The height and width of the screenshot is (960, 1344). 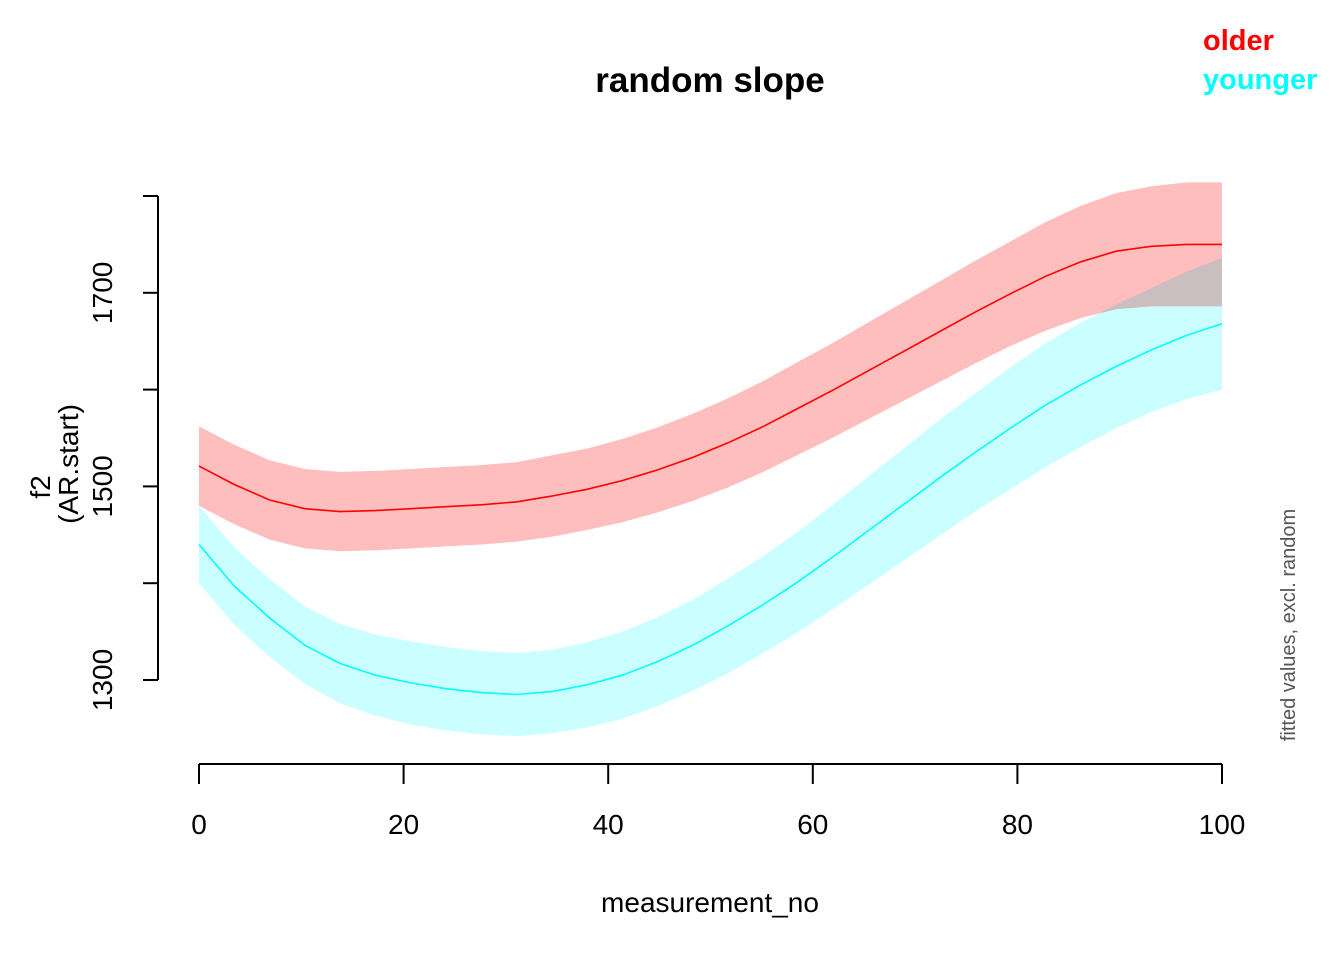 What do you see at coordinates (608, 824) in the screenshot?
I see `x-tick-label-40: 40` at bounding box center [608, 824].